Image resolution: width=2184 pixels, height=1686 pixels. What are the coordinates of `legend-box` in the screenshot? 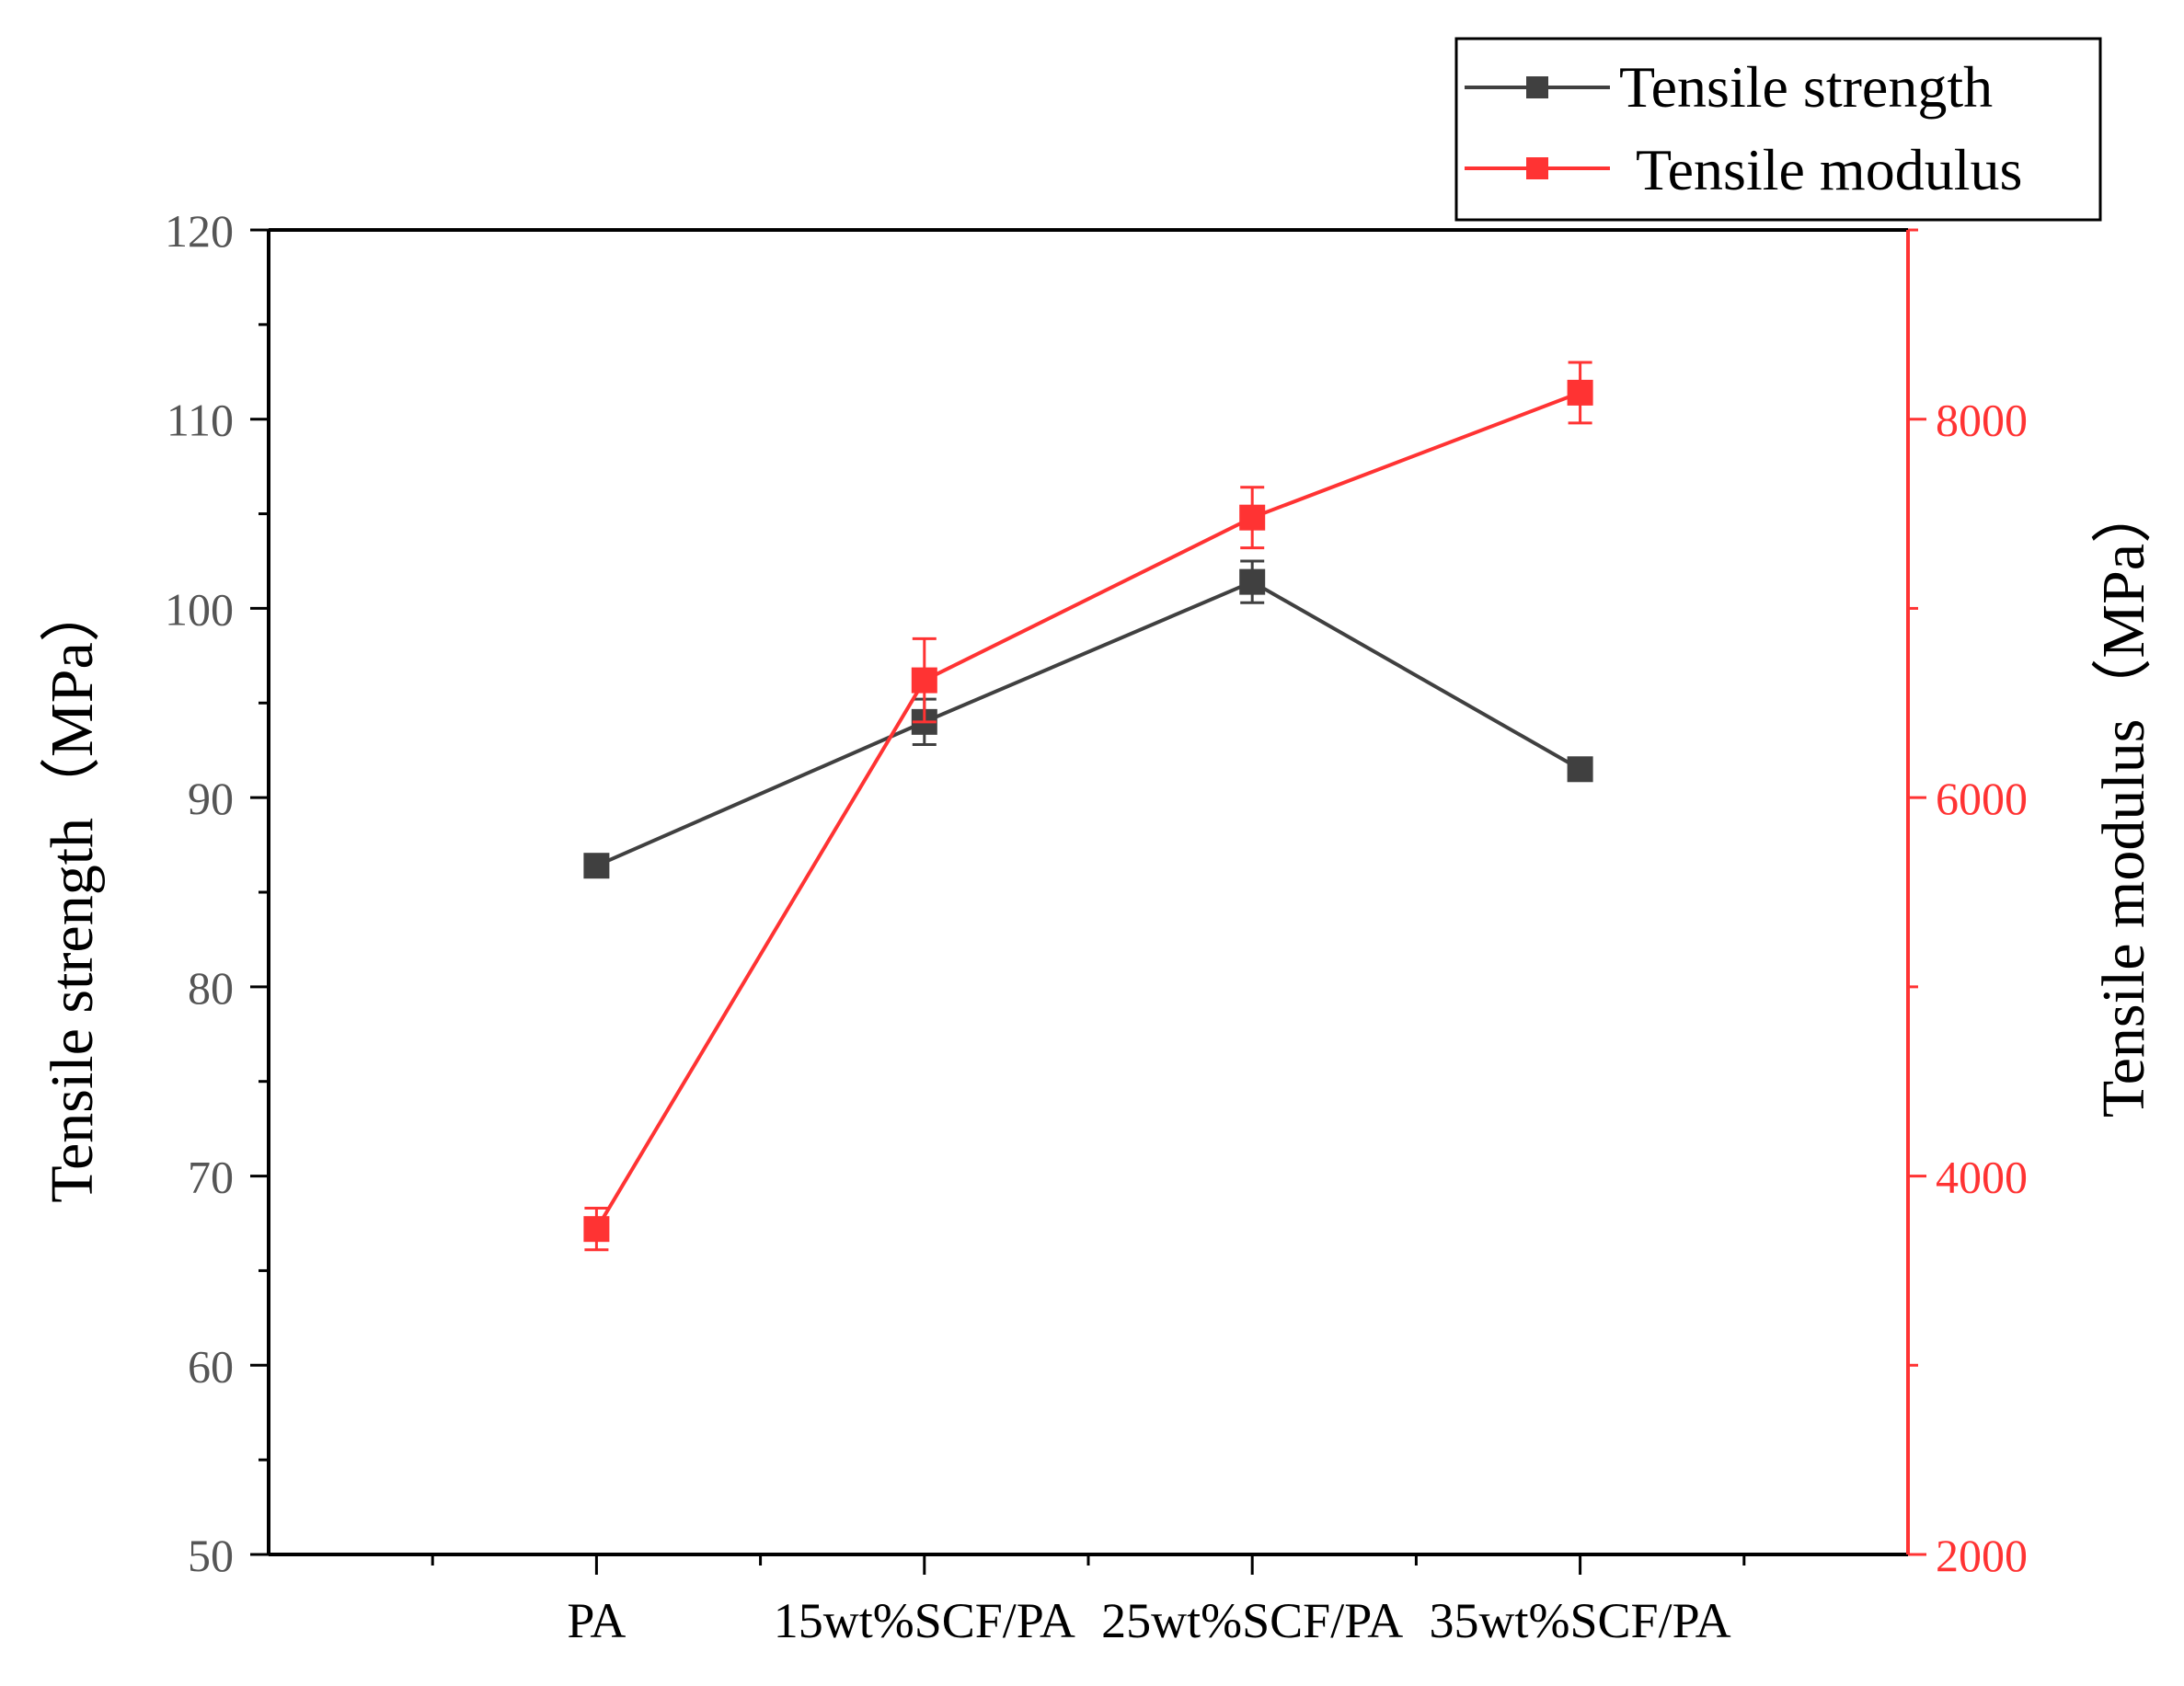 It's located at (1778, 129).